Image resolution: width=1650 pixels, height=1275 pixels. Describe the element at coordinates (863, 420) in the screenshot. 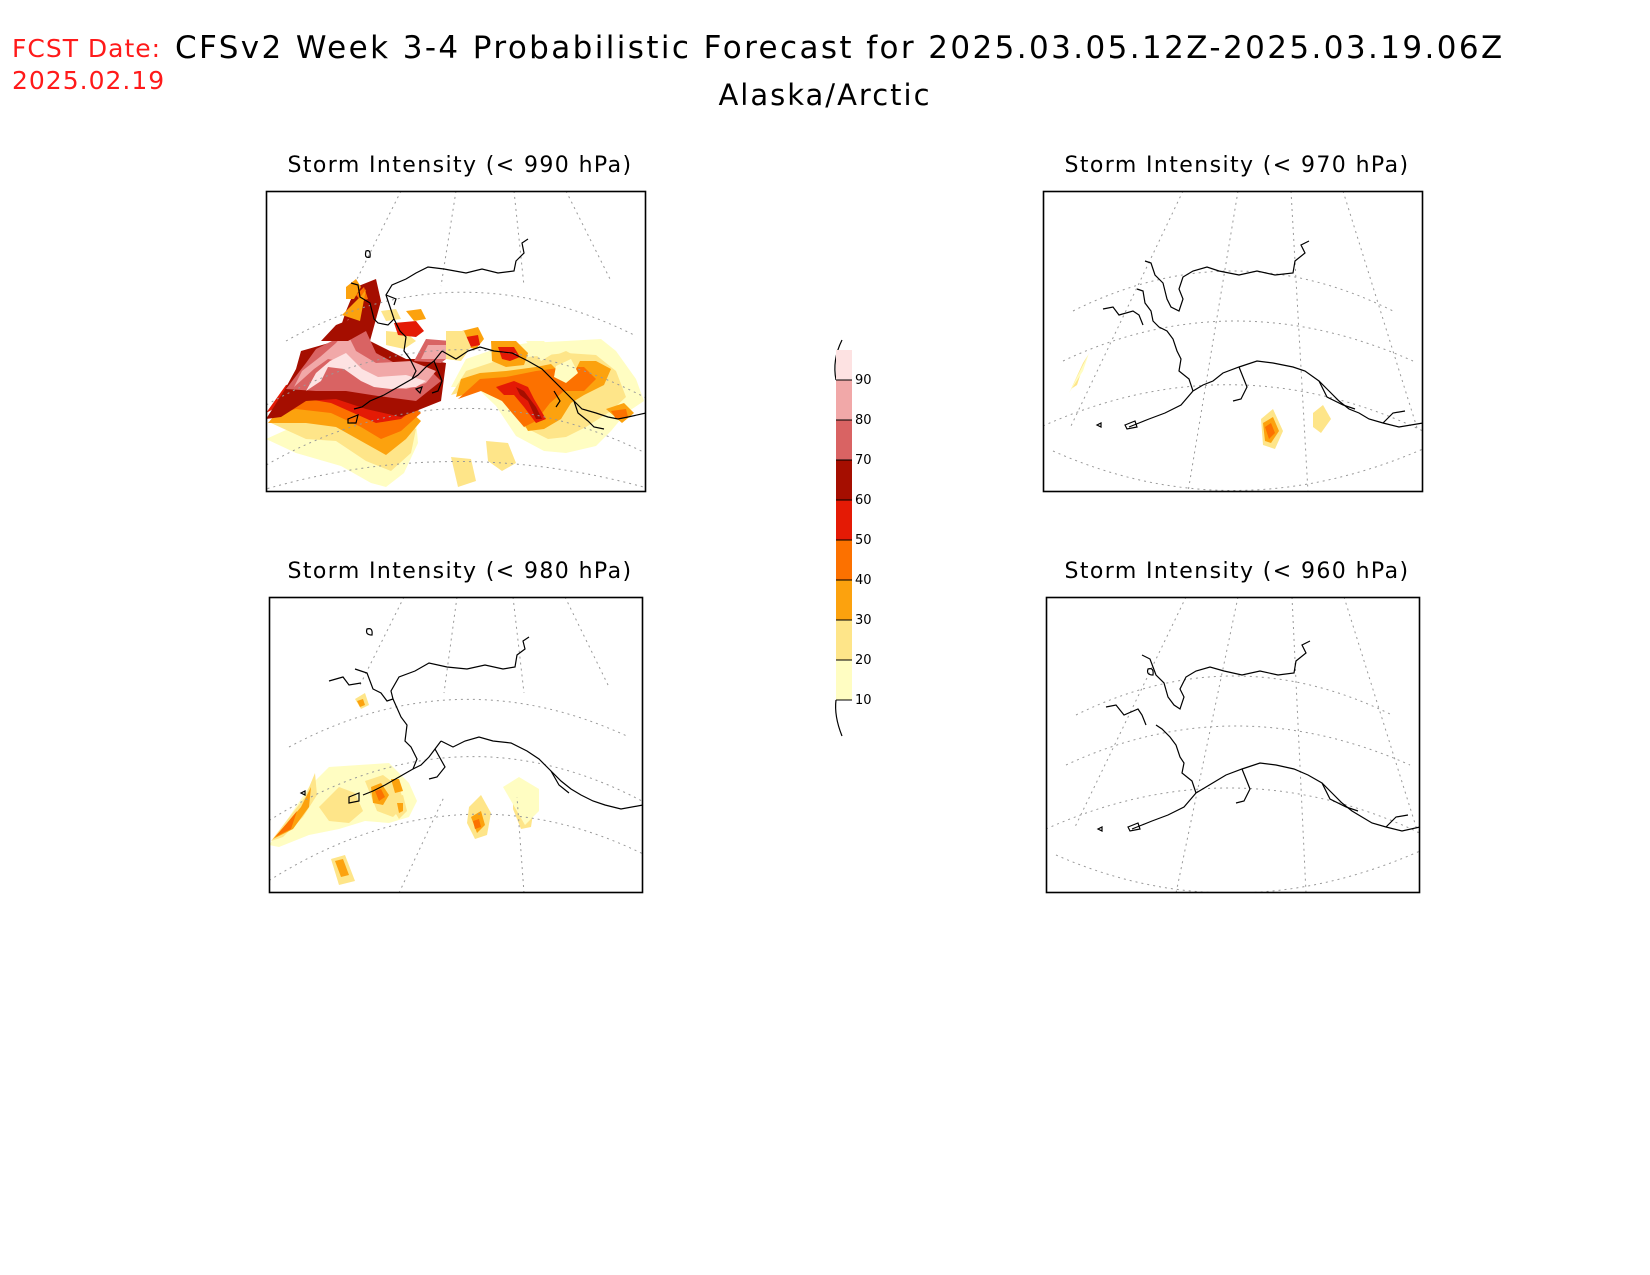

I see `colorbar-label-80: 80` at that location.